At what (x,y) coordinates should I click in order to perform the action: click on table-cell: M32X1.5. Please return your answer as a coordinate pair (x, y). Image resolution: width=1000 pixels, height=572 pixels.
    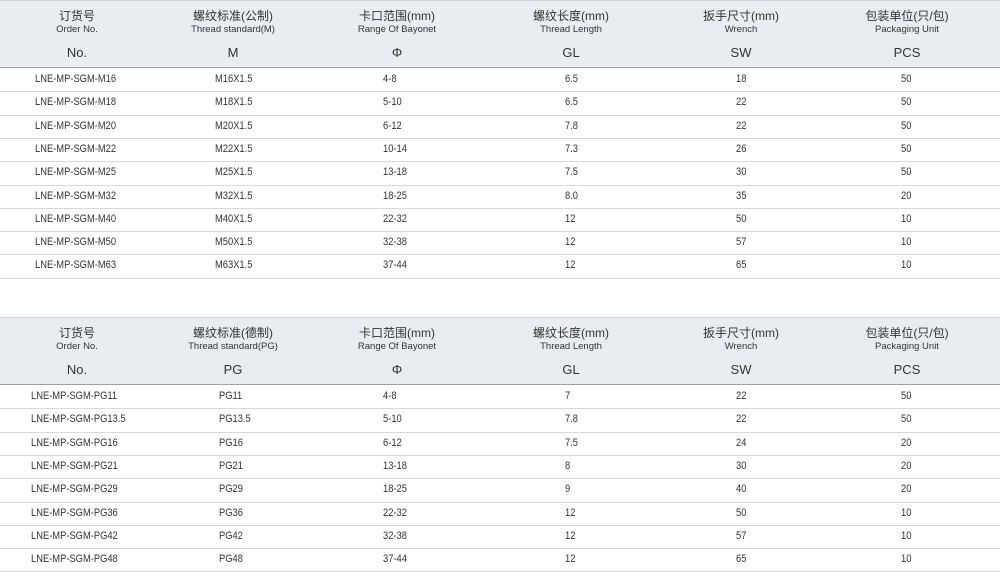
    Looking at the image, I should click on (234, 195).